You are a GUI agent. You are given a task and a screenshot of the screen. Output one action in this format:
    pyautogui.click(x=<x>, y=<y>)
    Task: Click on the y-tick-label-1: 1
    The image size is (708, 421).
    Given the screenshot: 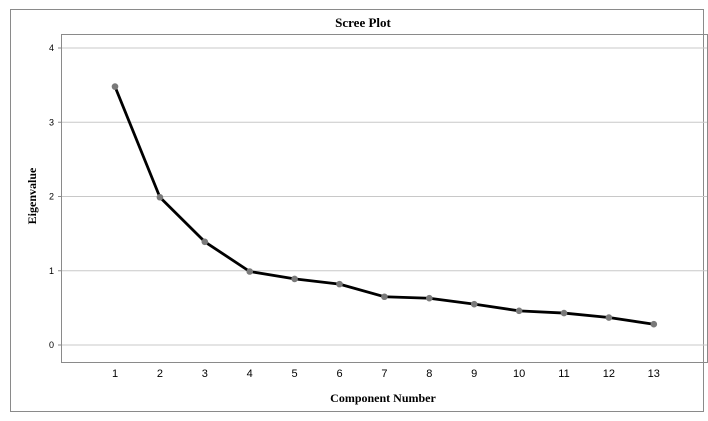 What is the action you would take?
    pyautogui.click(x=51, y=271)
    